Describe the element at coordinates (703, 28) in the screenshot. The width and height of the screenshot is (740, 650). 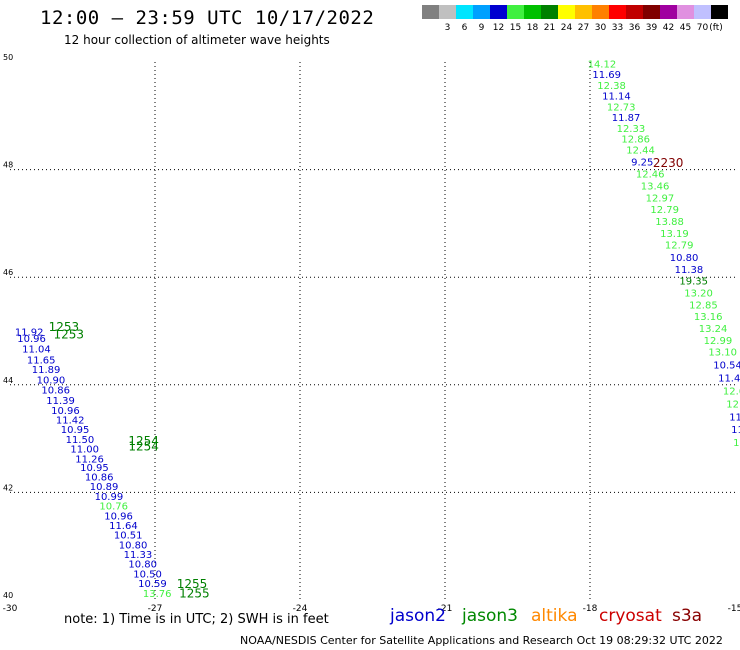
I see `legend-label: 70` at that location.